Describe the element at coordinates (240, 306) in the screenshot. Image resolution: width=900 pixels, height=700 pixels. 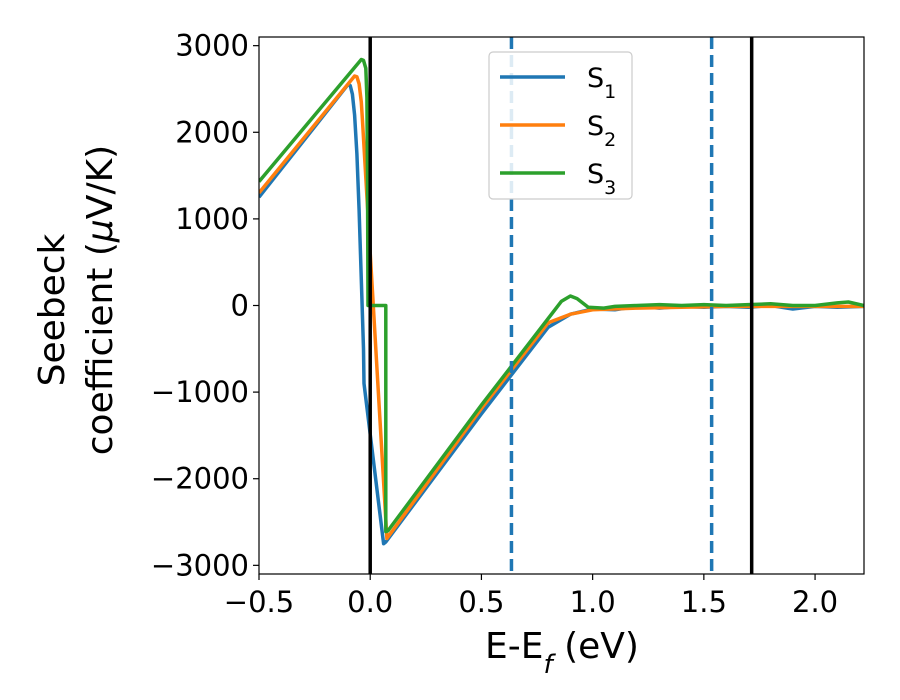
I see `y-tick-label: 0` at that location.